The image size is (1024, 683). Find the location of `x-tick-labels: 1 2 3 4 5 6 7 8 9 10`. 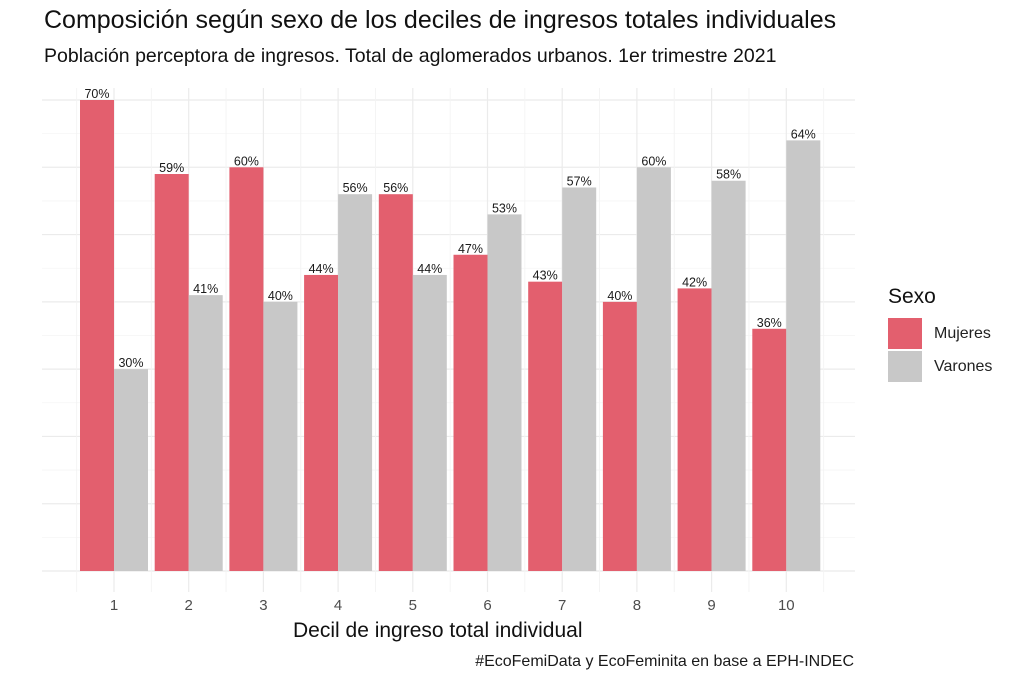

x-tick-labels: 1 2 3 4 5 6 7 8 9 10 is located at coordinates (452, 605).